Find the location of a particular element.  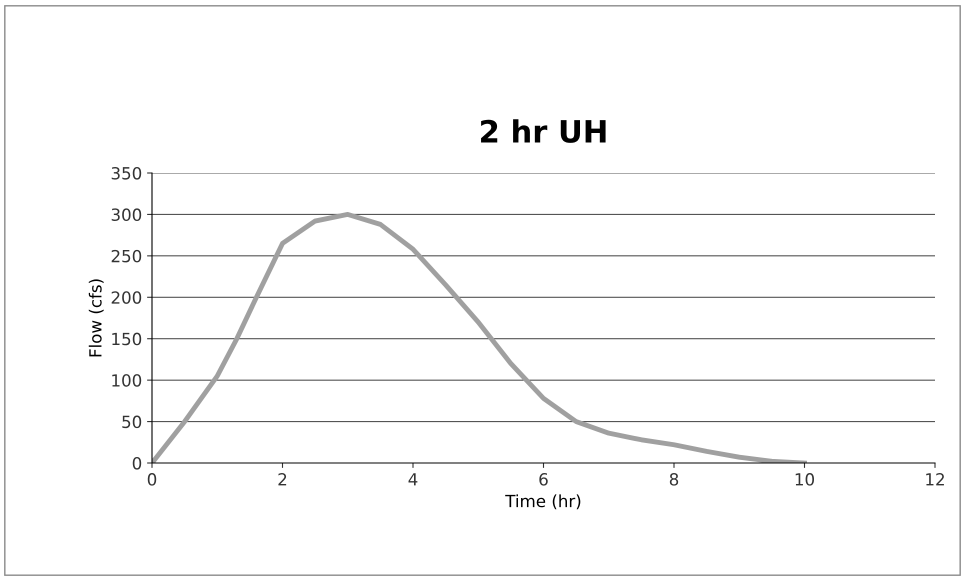

y-tick-label: 50 is located at coordinates (132, 422).